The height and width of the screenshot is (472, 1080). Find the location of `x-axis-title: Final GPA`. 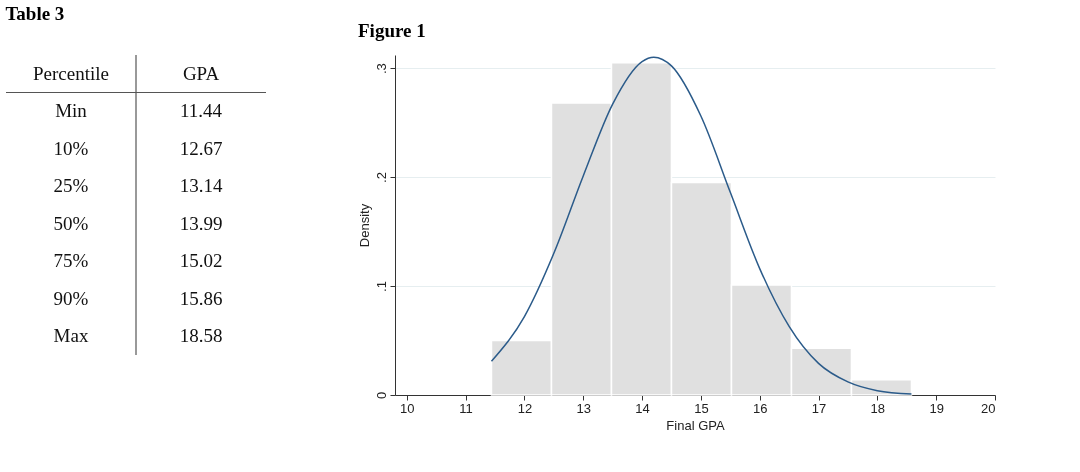

x-axis-title: Final GPA is located at coordinates (695, 425).